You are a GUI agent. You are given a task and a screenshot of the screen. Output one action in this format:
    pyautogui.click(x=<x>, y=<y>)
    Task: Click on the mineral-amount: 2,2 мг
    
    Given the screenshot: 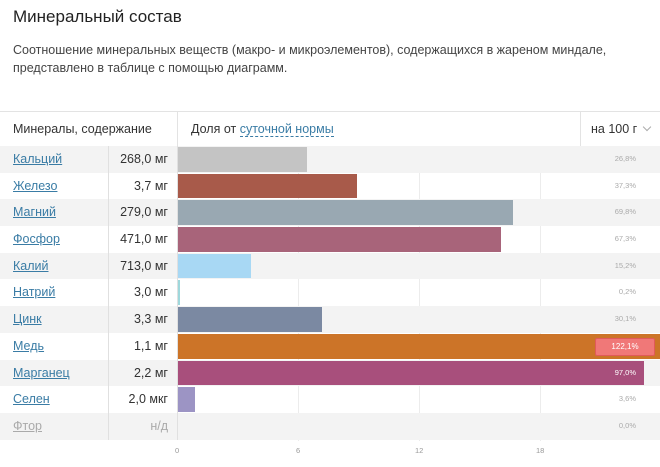 What is the action you would take?
    pyautogui.click(x=150, y=372)
    